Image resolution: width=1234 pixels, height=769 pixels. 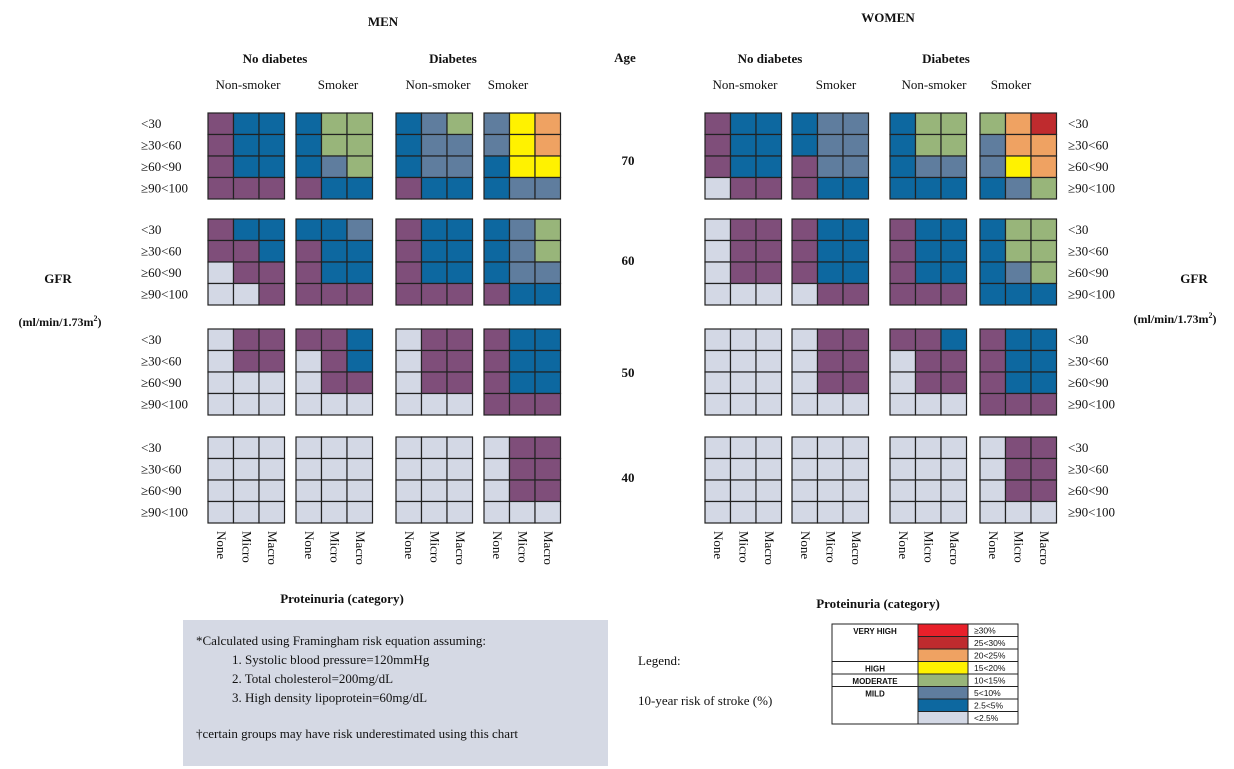 What do you see at coordinates (993, 383) in the screenshot?
I see `risk-cell-women-age50-r2-c9` at bounding box center [993, 383].